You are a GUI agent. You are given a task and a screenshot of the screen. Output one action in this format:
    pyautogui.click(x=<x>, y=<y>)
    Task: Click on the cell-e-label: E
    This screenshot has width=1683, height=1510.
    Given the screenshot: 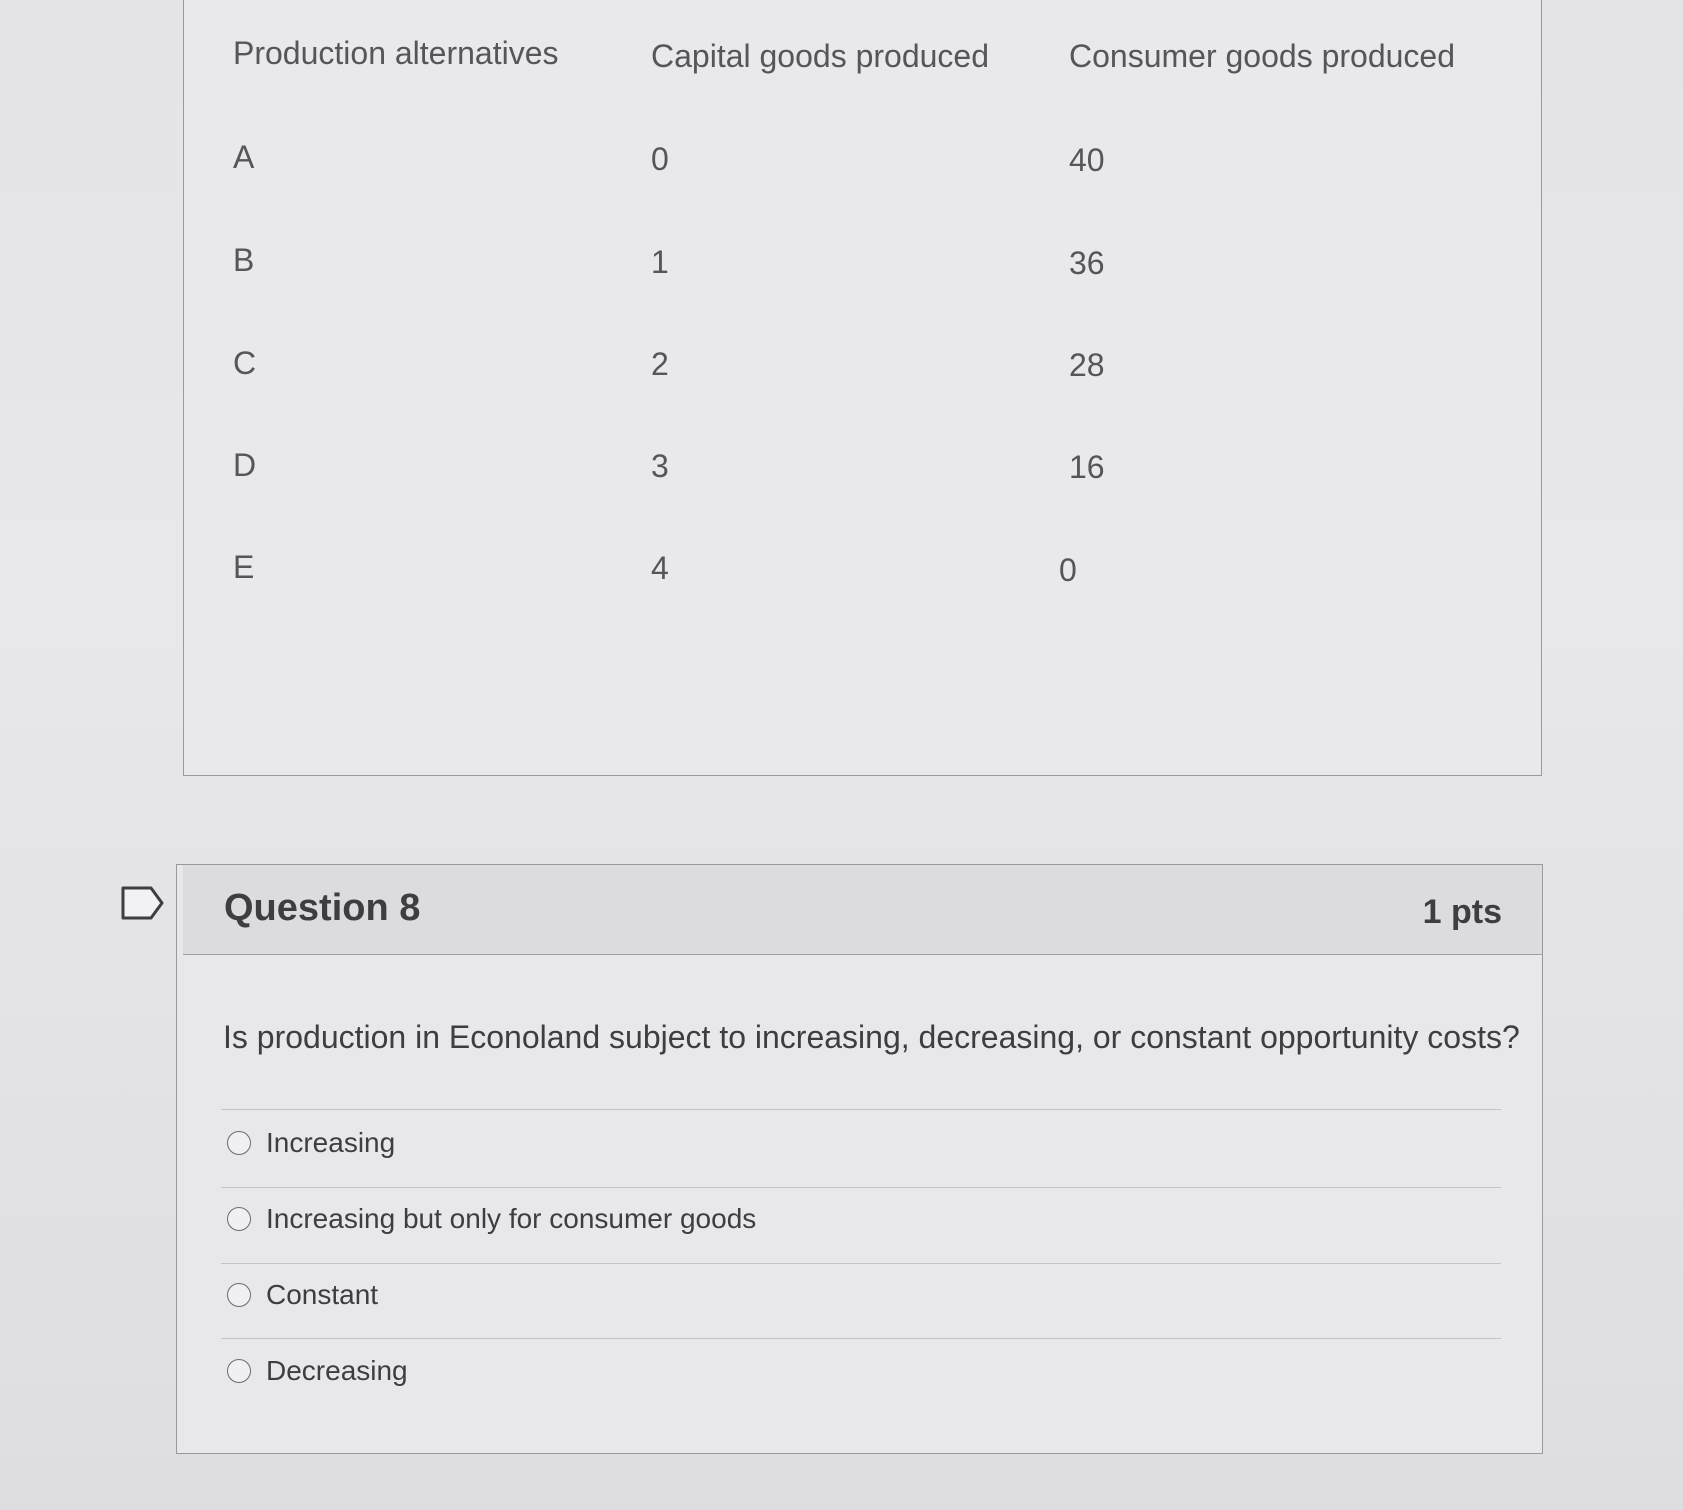 What is the action you would take?
    pyautogui.click(x=244, y=567)
    